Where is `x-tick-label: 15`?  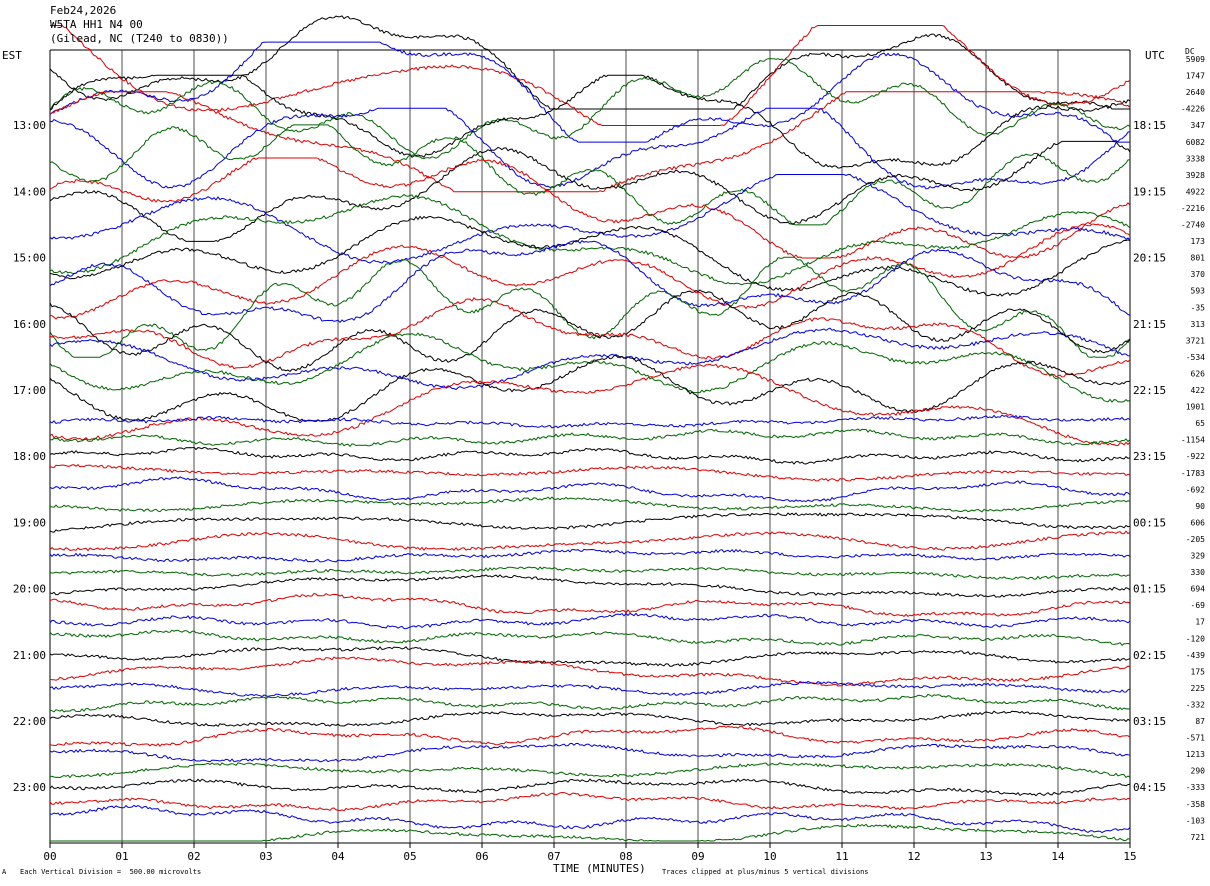
x-tick-label: 15 is located at coordinates (1129, 856).